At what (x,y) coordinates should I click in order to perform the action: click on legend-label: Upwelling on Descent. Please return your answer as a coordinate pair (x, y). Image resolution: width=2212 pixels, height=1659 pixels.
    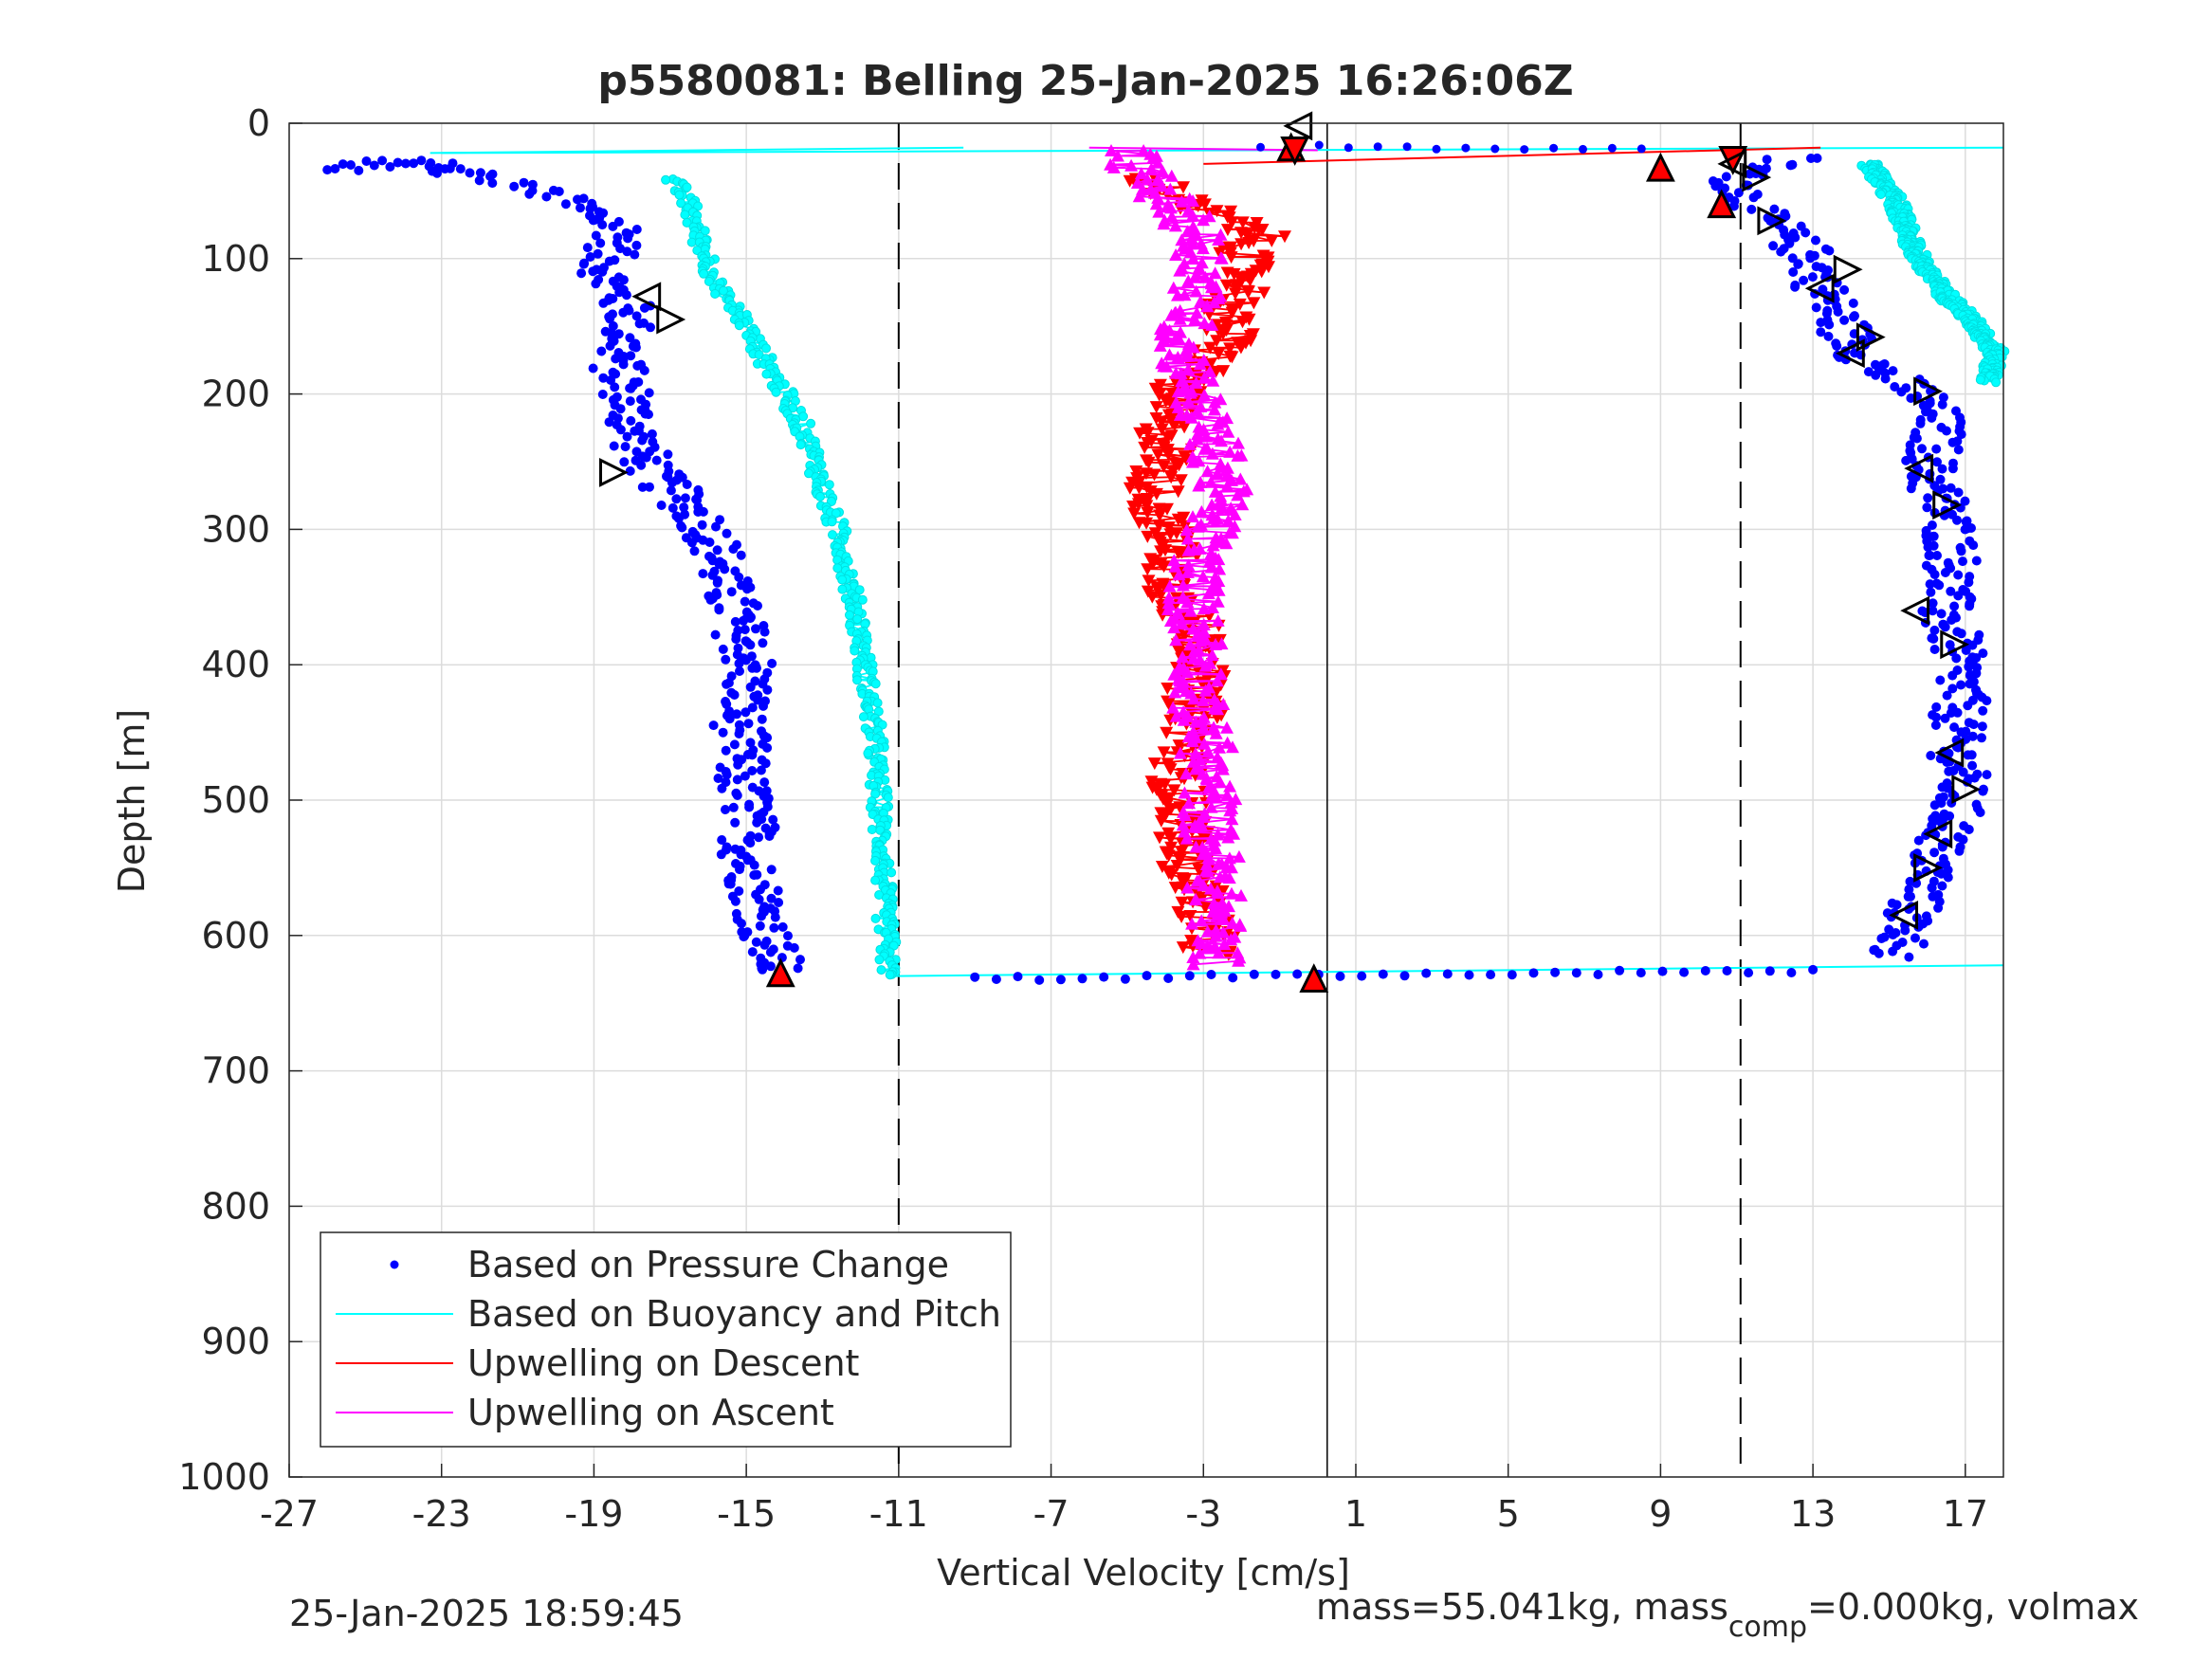
    Looking at the image, I should click on (663, 1363).